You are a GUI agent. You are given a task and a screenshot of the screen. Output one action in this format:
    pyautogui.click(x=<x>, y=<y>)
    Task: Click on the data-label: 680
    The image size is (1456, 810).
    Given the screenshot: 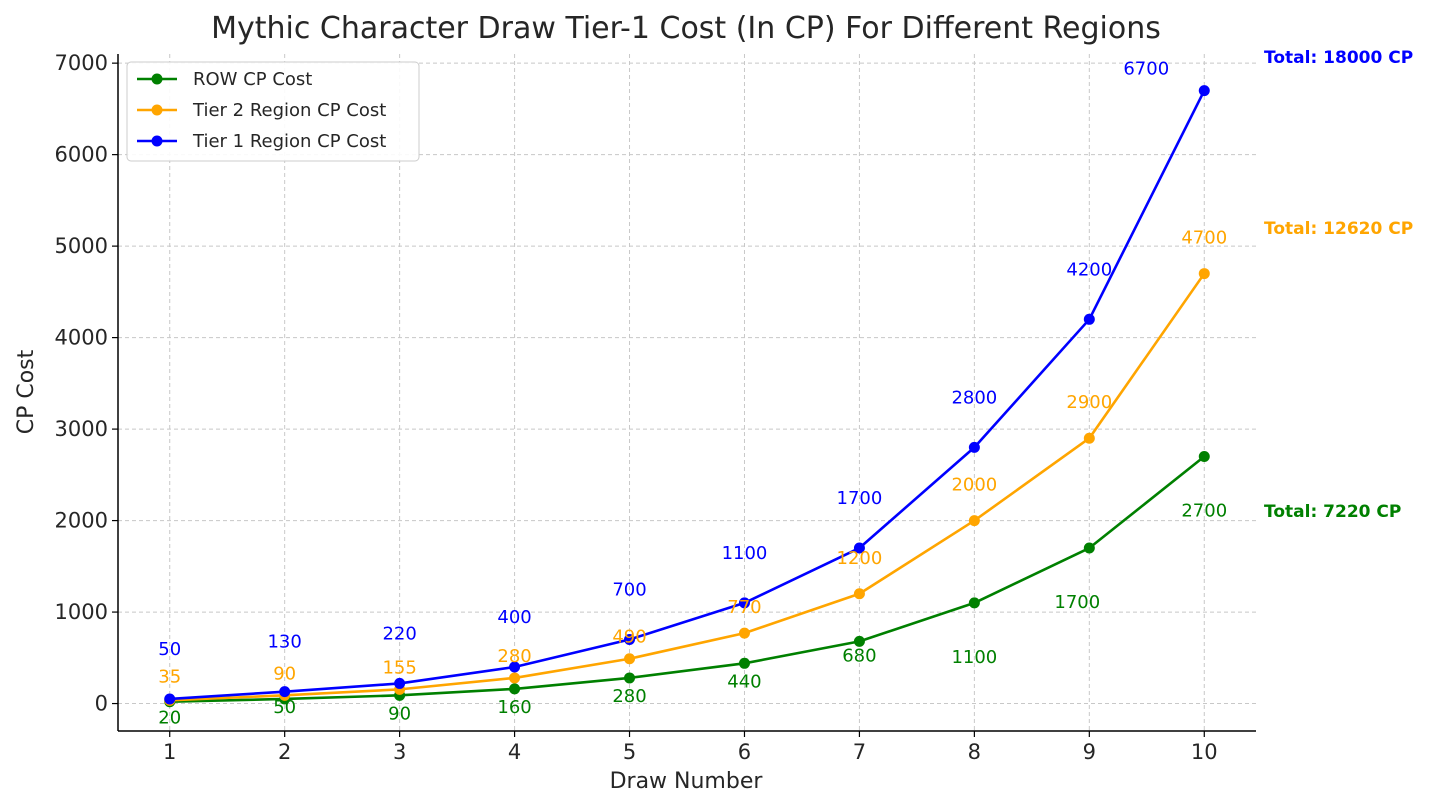 What is the action you would take?
    pyautogui.click(x=859, y=655)
    